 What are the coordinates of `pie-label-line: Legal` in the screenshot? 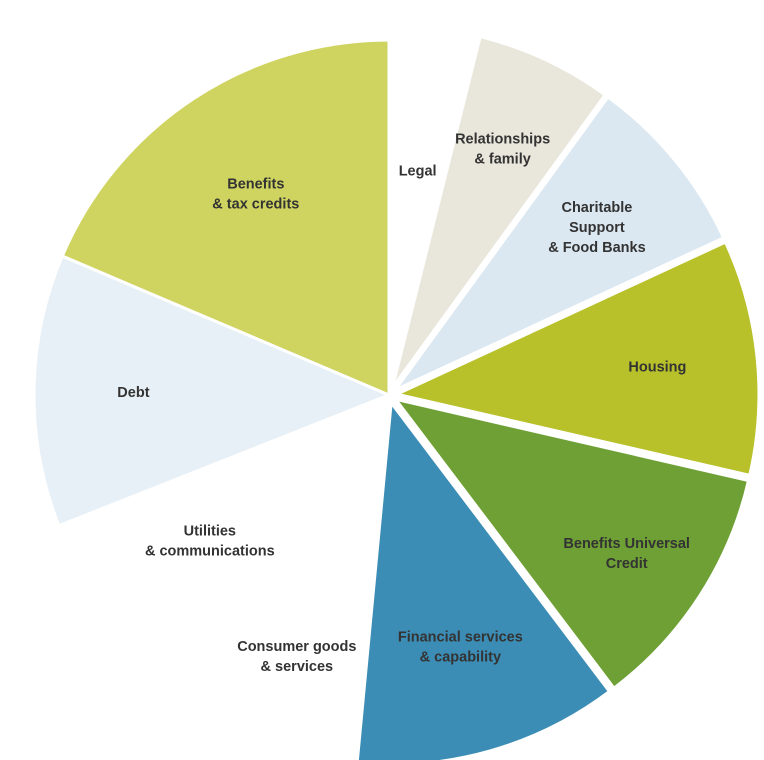 It's located at (418, 171).